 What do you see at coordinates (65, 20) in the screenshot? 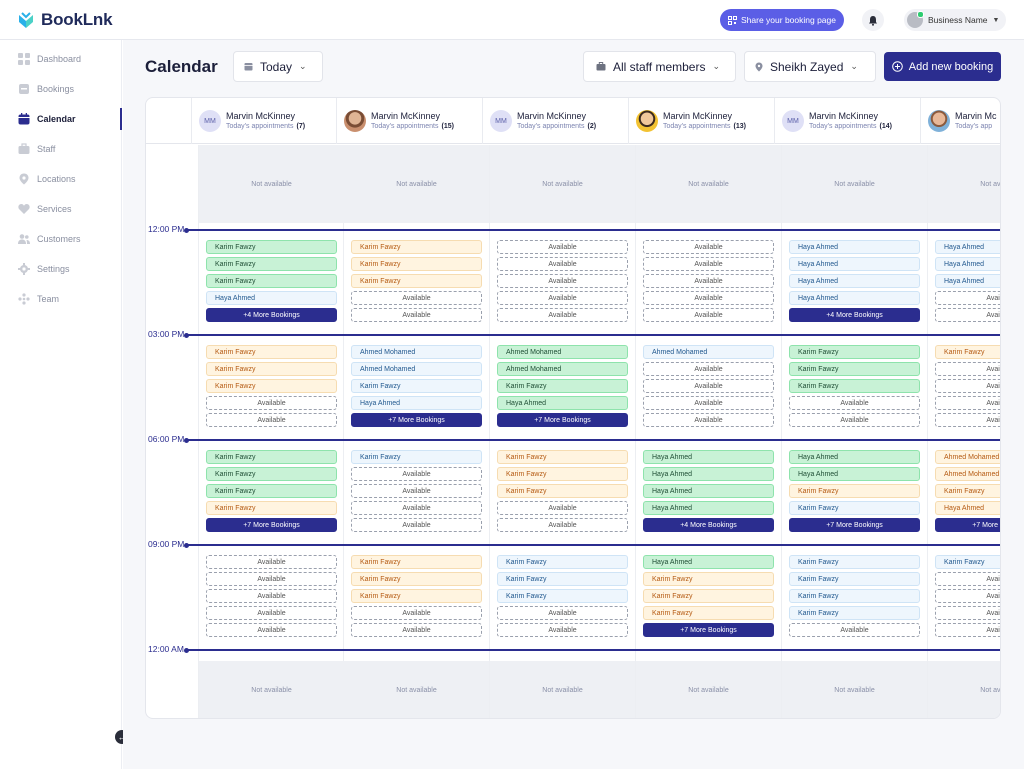
I see `logo: BookLnk` at bounding box center [65, 20].